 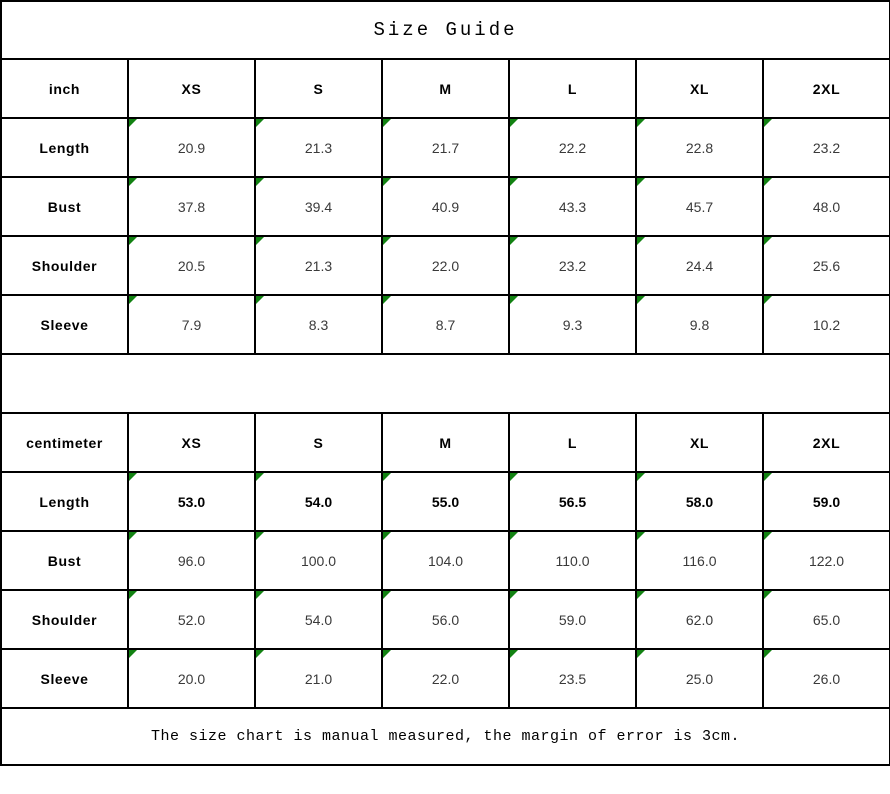 I want to click on value-cell: 8.3, so click(x=318, y=324).